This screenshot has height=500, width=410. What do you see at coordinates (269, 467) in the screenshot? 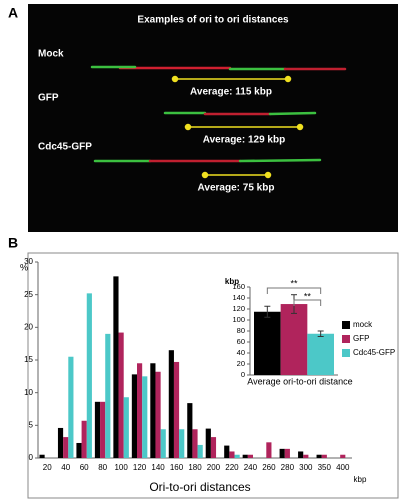
I see `x-tick-label: 260` at bounding box center [269, 467].